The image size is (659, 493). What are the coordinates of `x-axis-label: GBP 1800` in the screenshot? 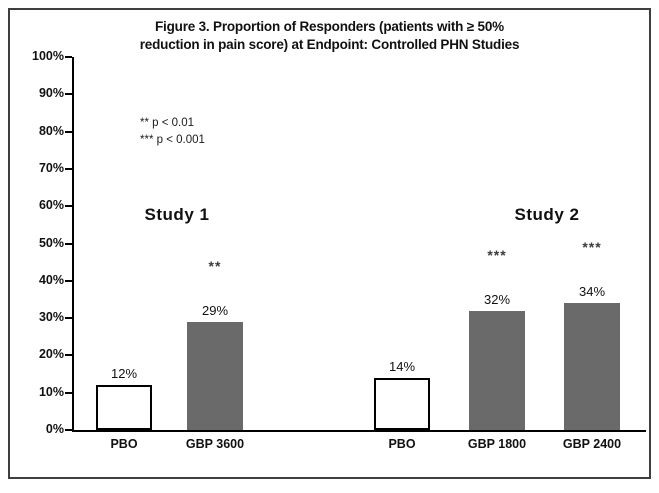 It's located at (497, 444).